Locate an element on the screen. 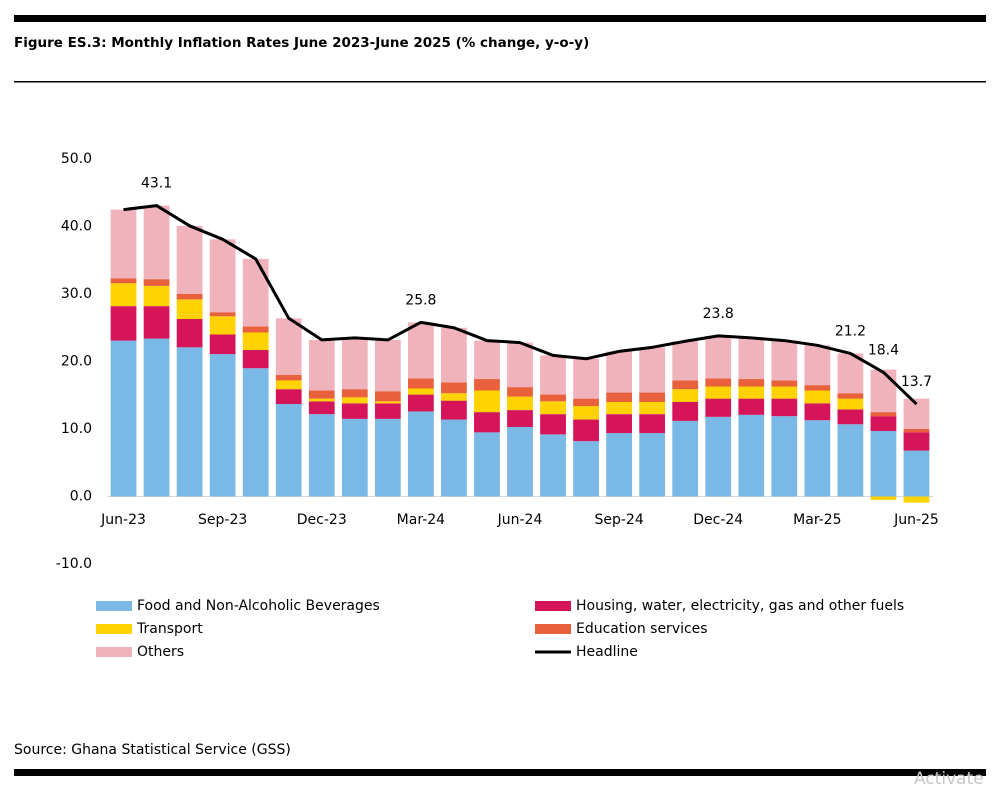 This screenshot has width=1000, height=787. y-tick-label: 10.0 is located at coordinates (76, 429).